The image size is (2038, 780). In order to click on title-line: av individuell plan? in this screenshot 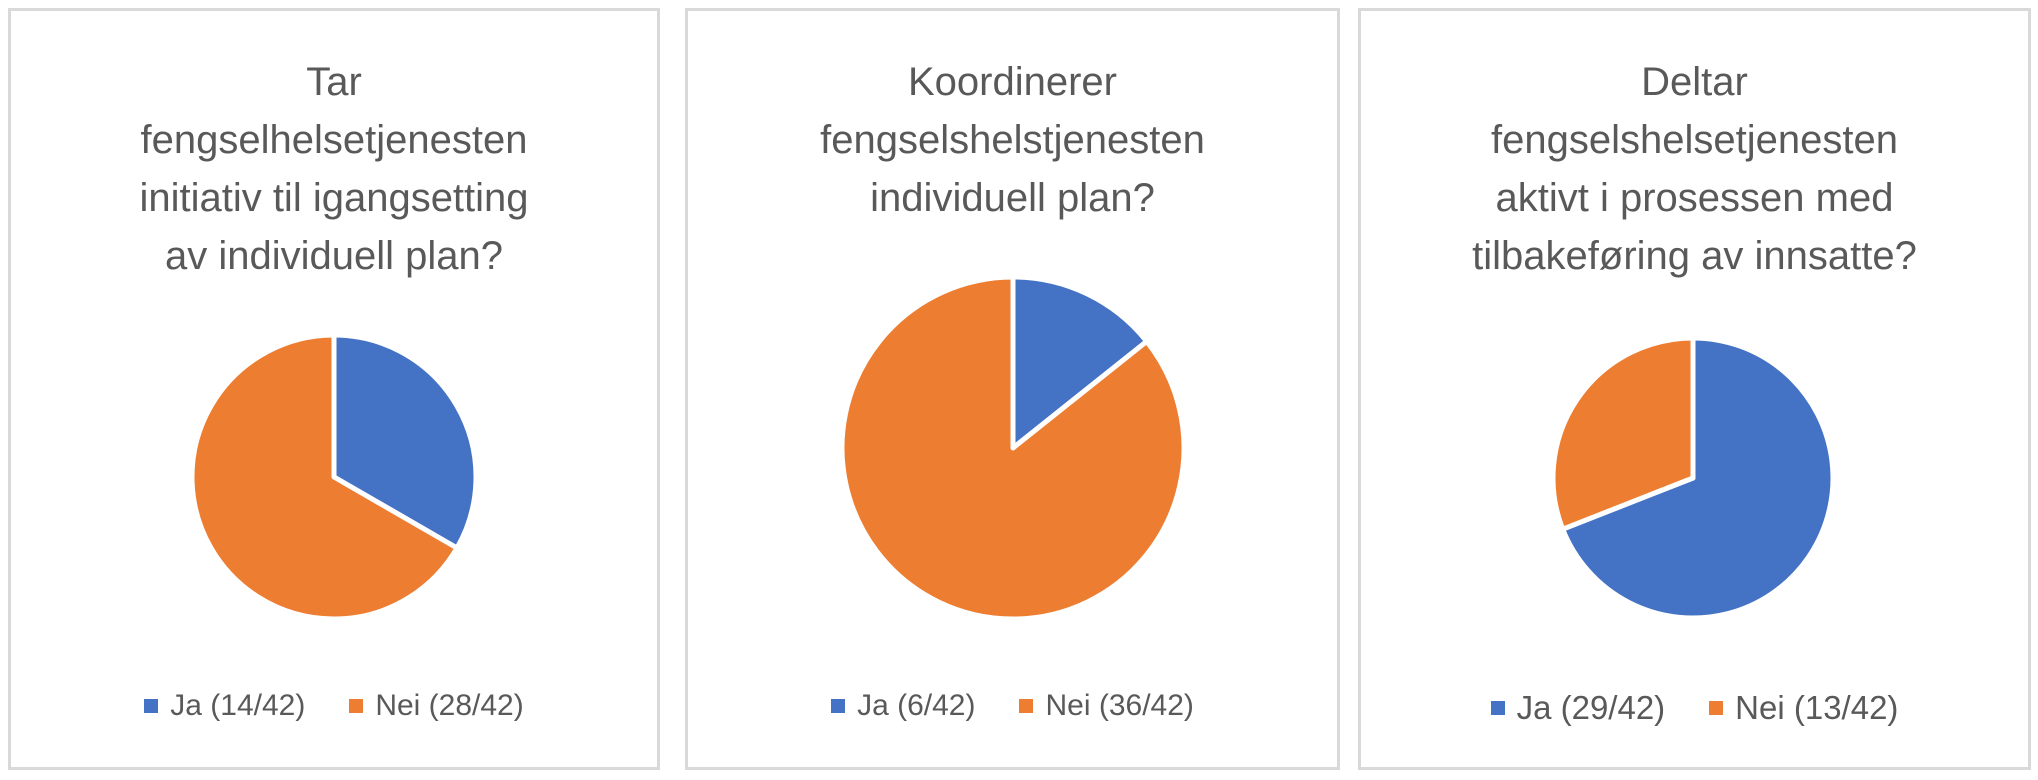, I will do `click(333, 256)`.